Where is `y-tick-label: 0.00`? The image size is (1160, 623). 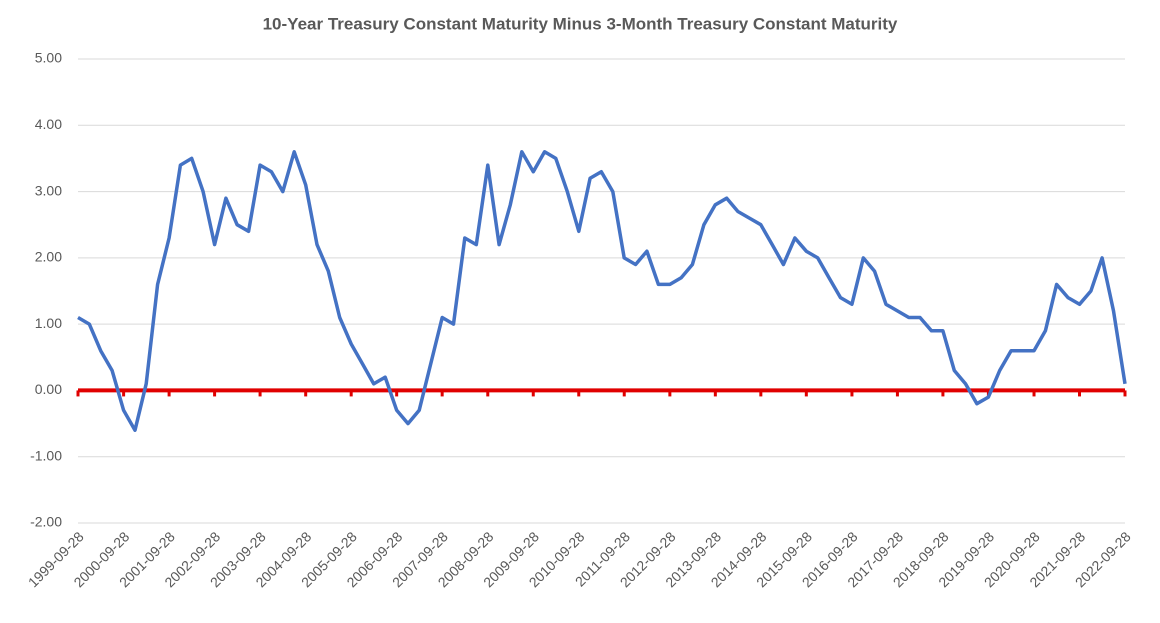 y-tick-label: 0.00 is located at coordinates (48, 389).